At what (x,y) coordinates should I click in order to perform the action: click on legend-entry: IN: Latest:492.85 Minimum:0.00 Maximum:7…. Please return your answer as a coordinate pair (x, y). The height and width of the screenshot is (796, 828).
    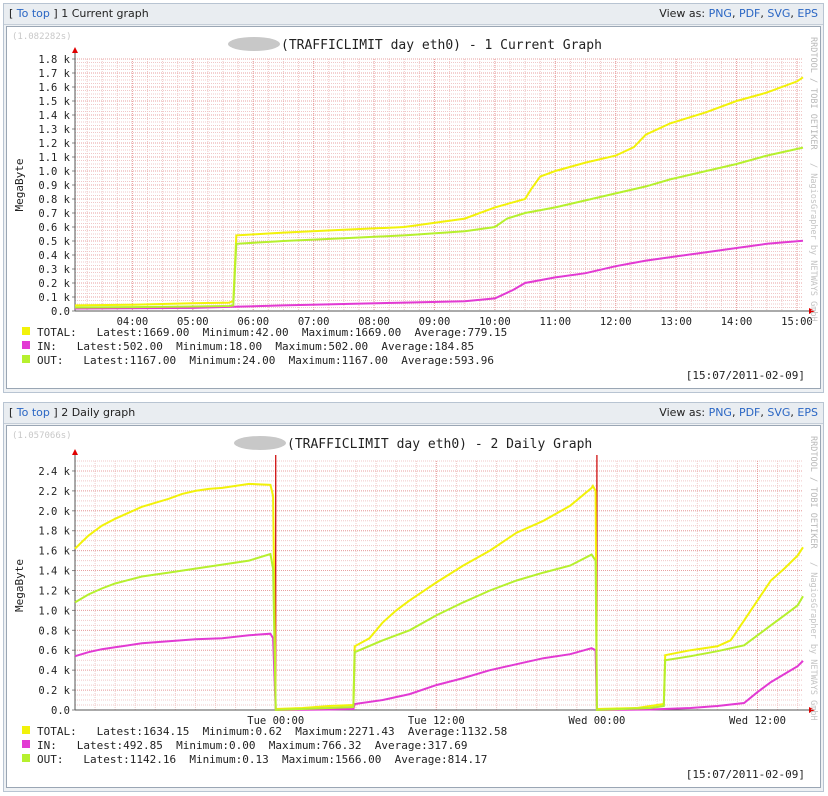
    Looking at the image, I should click on (252, 745).